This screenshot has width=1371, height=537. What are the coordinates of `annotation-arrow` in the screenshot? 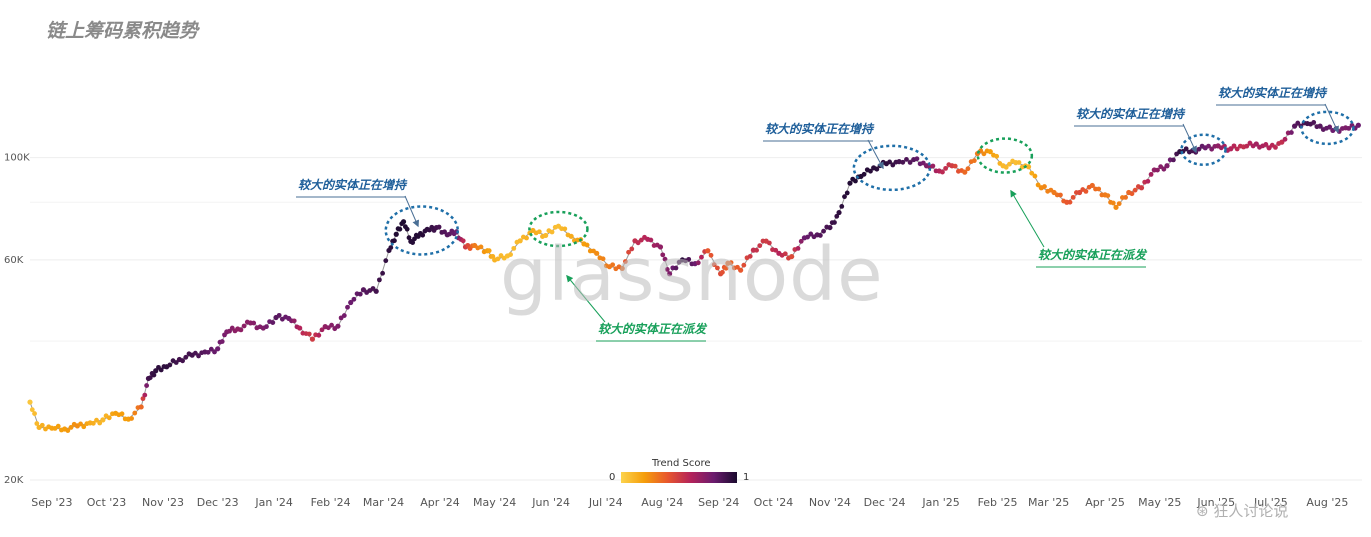 It's located at (586, 298).